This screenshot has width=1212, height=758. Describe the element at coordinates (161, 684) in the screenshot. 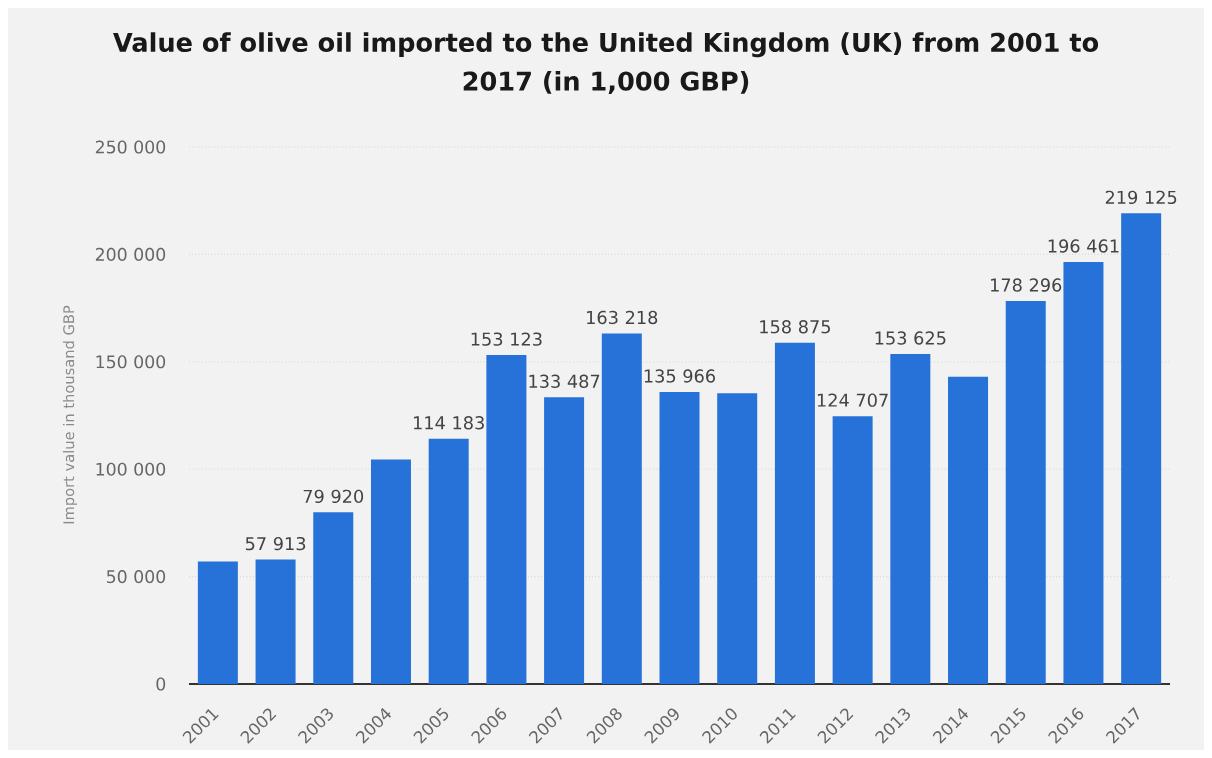

I see `y-tick-label: 0` at that location.